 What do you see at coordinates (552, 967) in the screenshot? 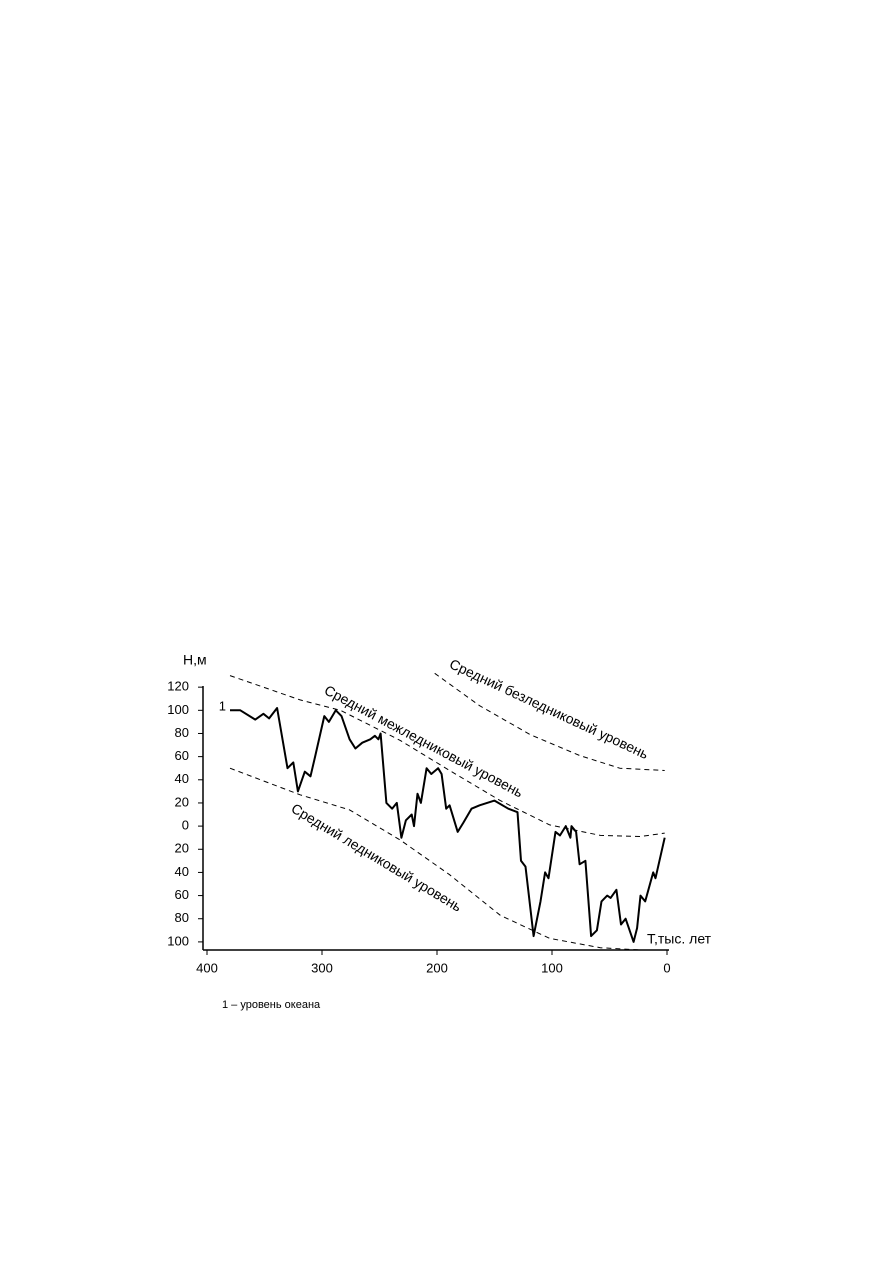
I see `x-tick-label: 100` at bounding box center [552, 967].